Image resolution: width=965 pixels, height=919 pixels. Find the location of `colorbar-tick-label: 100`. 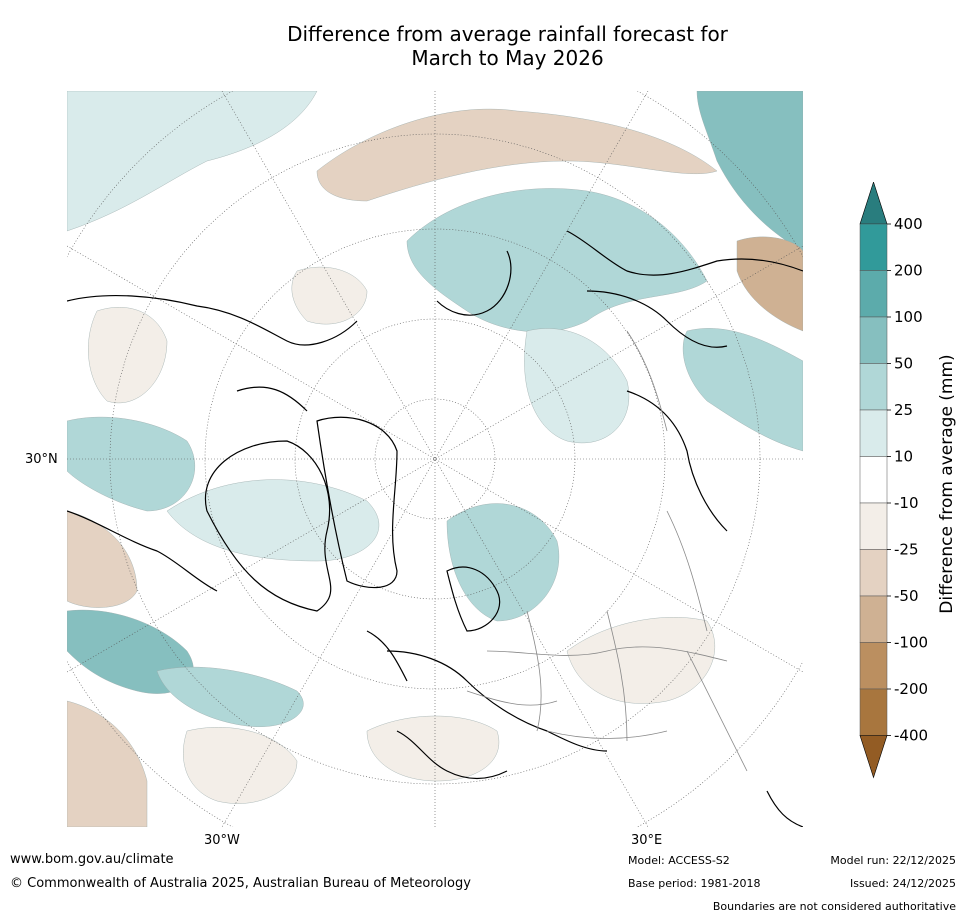

colorbar-tick-label: 100 is located at coordinates (908, 317).